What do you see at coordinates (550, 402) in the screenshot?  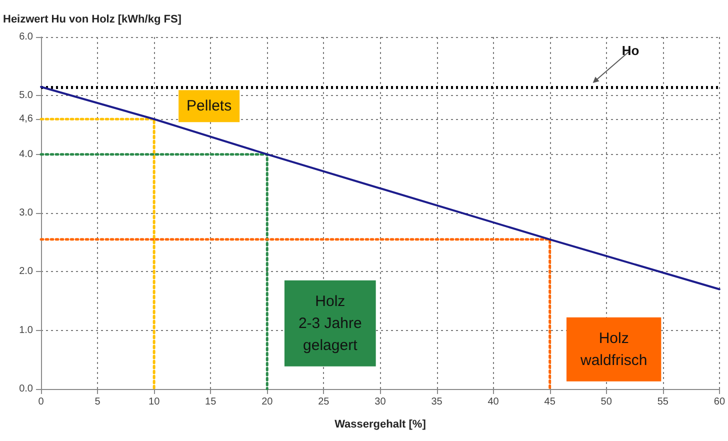 I see `x-tick-label: 45` at bounding box center [550, 402].